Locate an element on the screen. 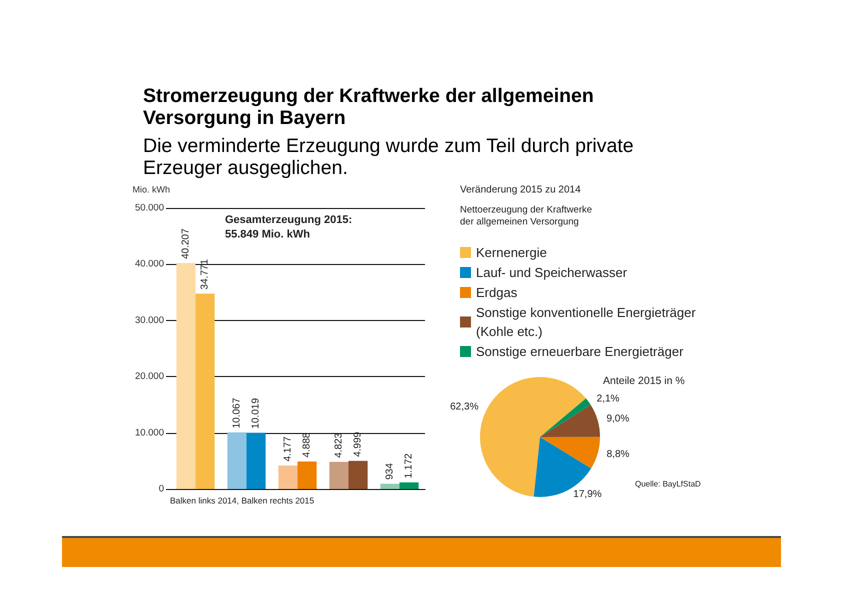 Image resolution: width=842 pixels, height=595 pixels. y-tick-label: 10.000 is located at coordinates (149, 432).